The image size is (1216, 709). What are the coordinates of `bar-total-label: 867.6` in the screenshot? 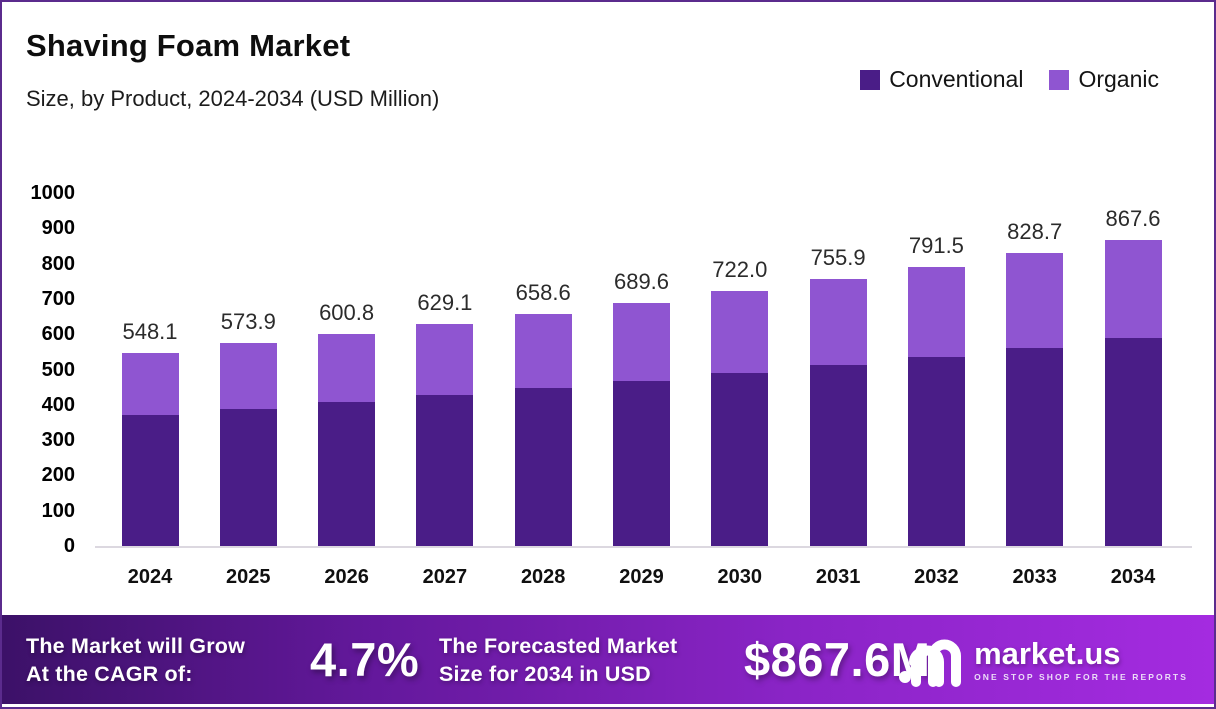 It's located at (1133, 218).